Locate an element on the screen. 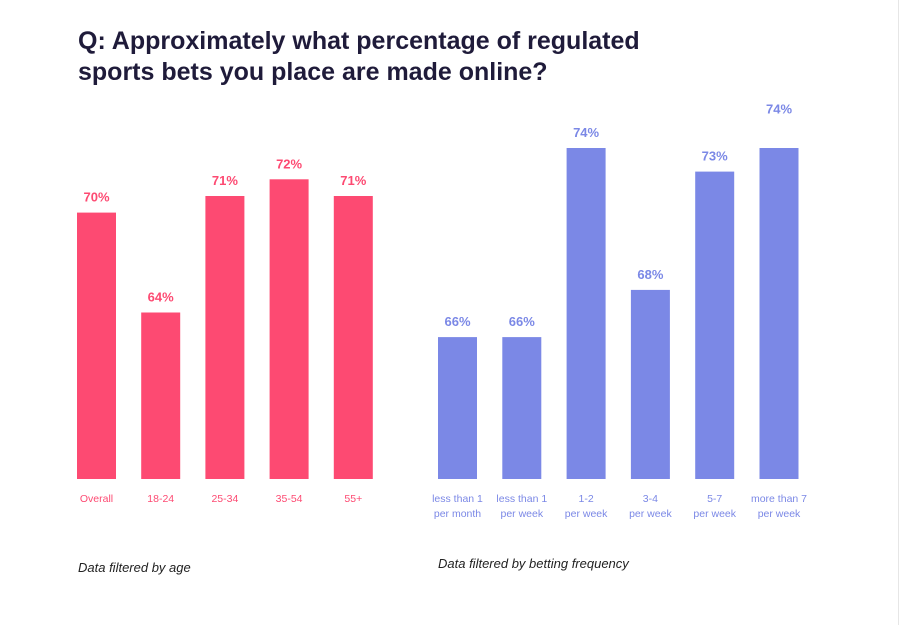 The image size is (899, 625). frequency-value-label: 68% is located at coordinates (650, 274).